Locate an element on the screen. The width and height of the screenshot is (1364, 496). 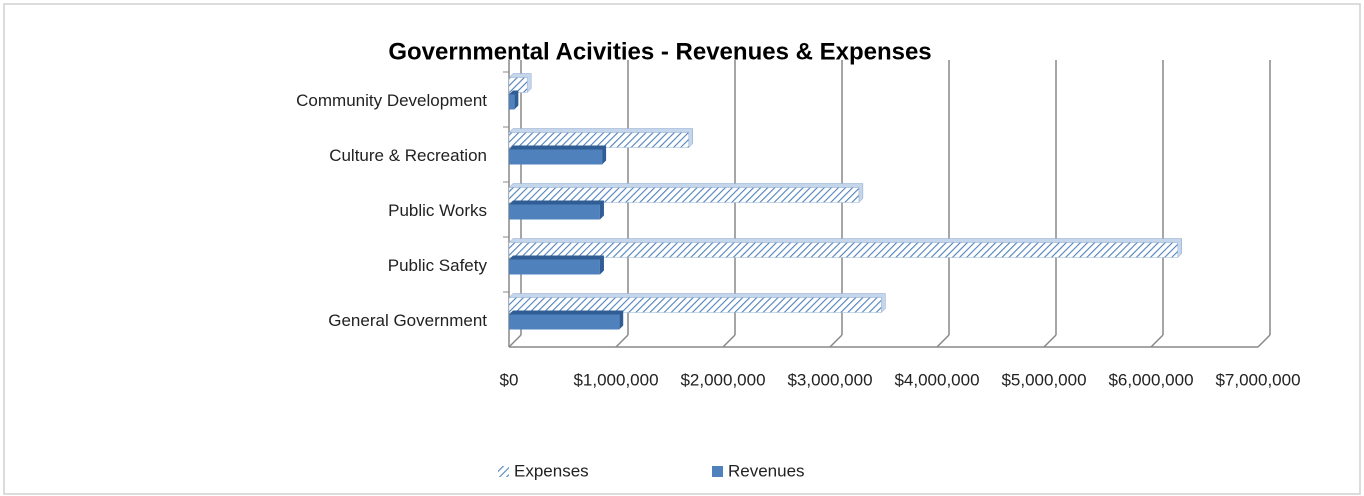
x-tick-label: $3,000,000 is located at coordinates (829, 379).